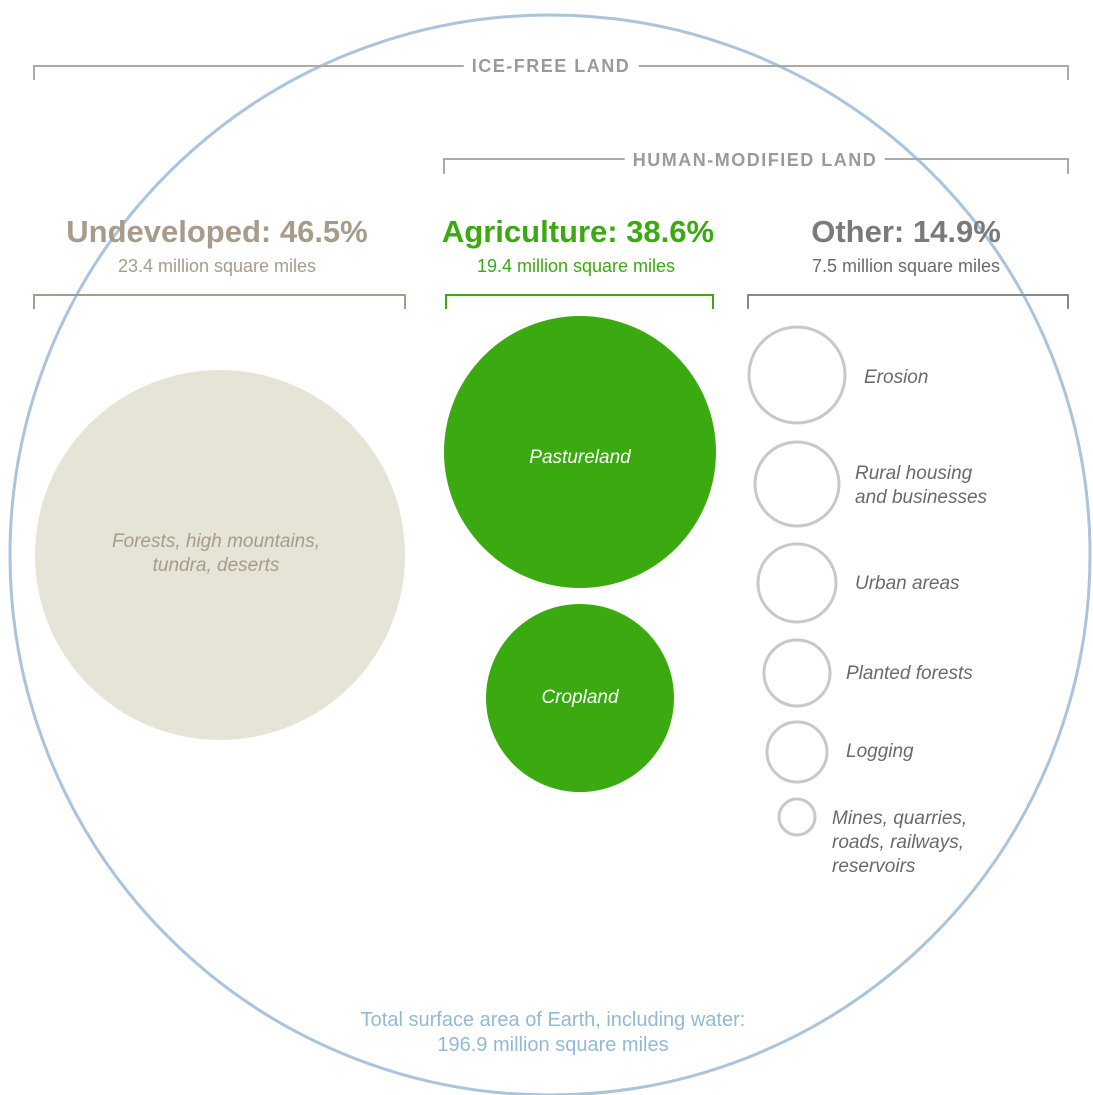 The image size is (1093, 1095). Describe the element at coordinates (797, 817) in the screenshot. I see `mines-circle` at that location.